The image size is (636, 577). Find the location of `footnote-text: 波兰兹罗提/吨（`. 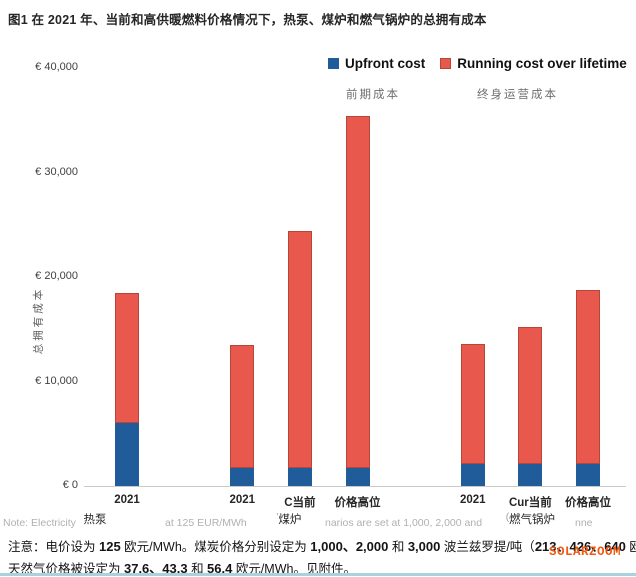

footnote-text: 波兰兹罗提/吨（ is located at coordinates (487, 547).